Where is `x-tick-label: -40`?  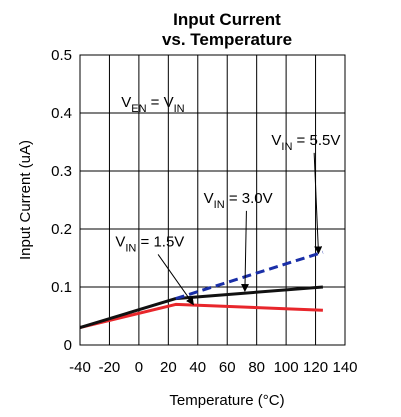 x-tick-label: -40 is located at coordinates (80, 367).